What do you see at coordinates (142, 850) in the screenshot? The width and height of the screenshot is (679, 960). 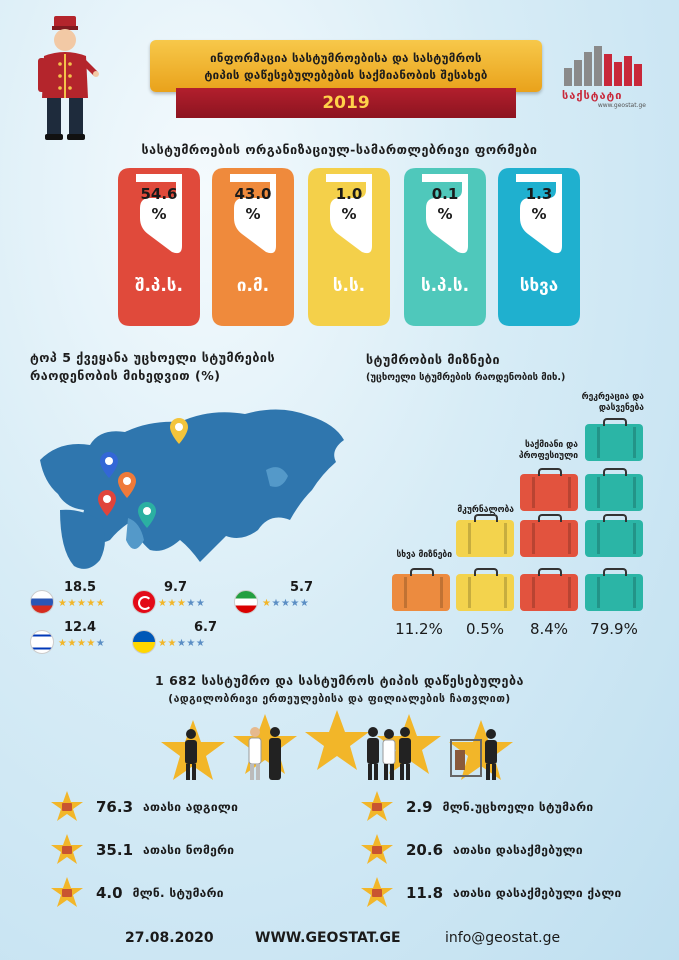 I see `stat-item: 35.1 ათასი ნომერი` at bounding box center [142, 850].